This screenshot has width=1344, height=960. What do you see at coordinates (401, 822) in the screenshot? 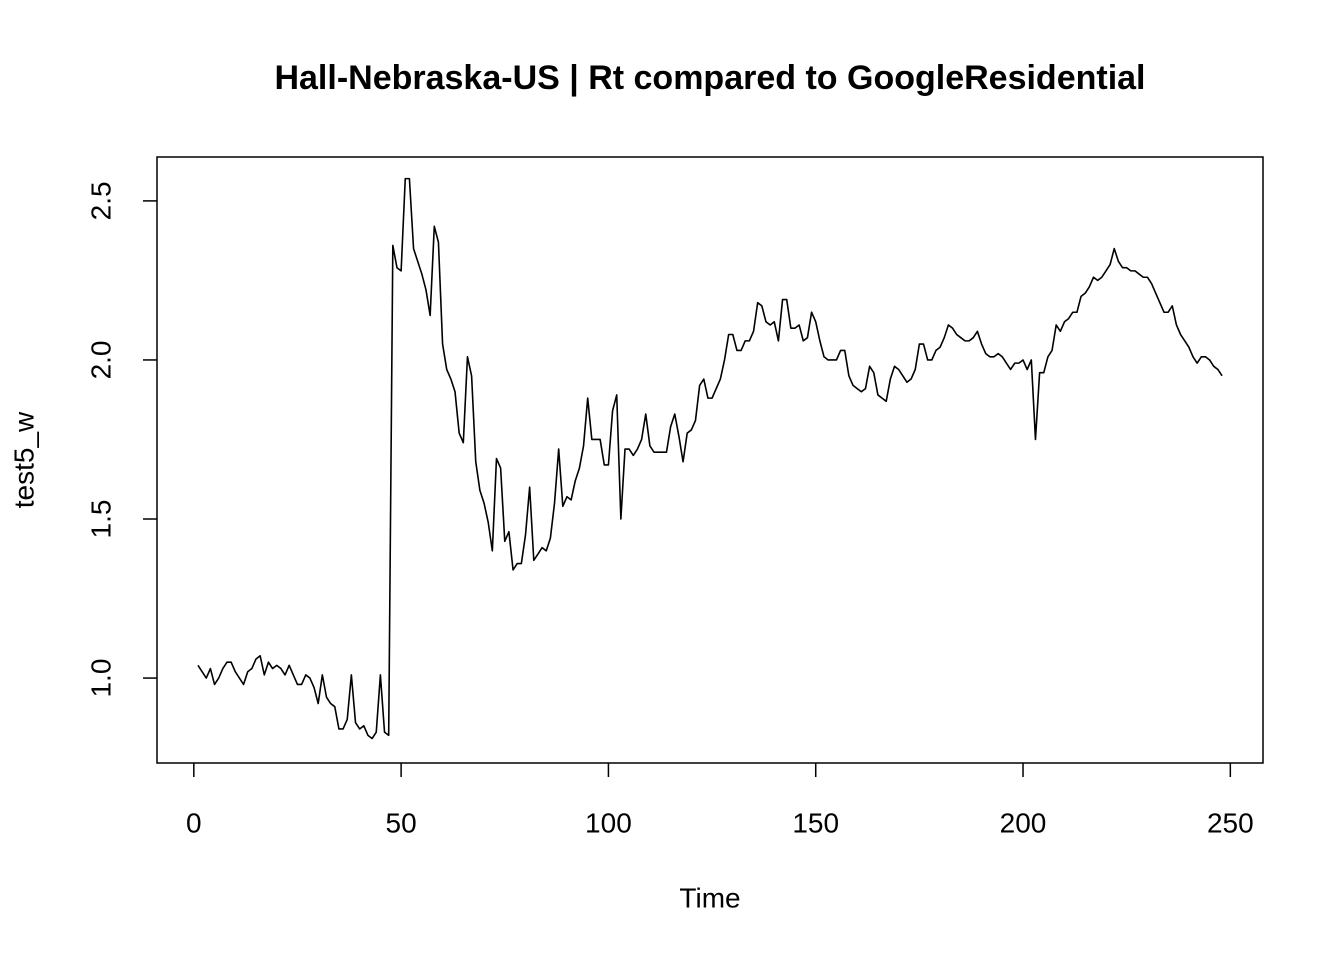
I see `x-tick-label: 50` at bounding box center [401, 822].